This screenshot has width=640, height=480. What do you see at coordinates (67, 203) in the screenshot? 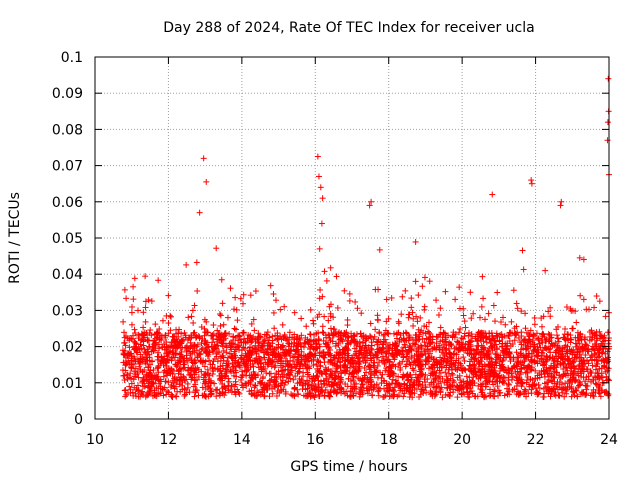
I see `y-tick-label: 0.06` at bounding box center [67, 203].